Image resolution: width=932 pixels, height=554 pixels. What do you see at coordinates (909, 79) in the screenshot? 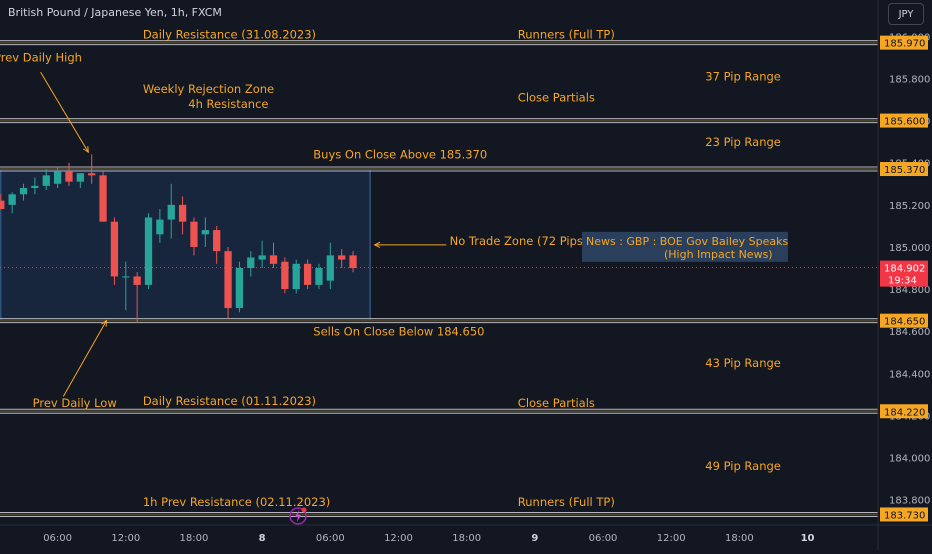
I see `price-axis-tick: 185.800` at bounding box center [909, 79].